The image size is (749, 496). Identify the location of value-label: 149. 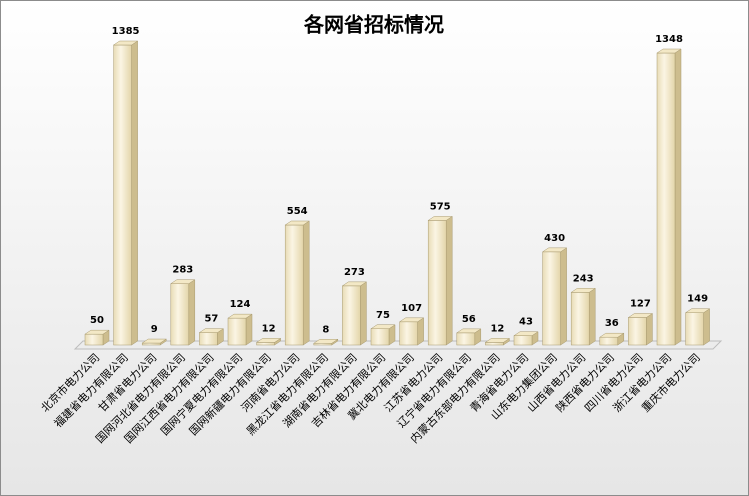
(697, 299).